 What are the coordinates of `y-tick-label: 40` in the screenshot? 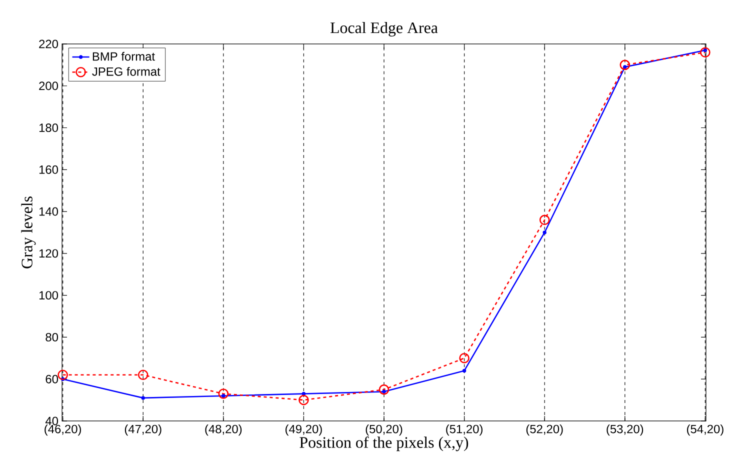 It's located at (51, 421).